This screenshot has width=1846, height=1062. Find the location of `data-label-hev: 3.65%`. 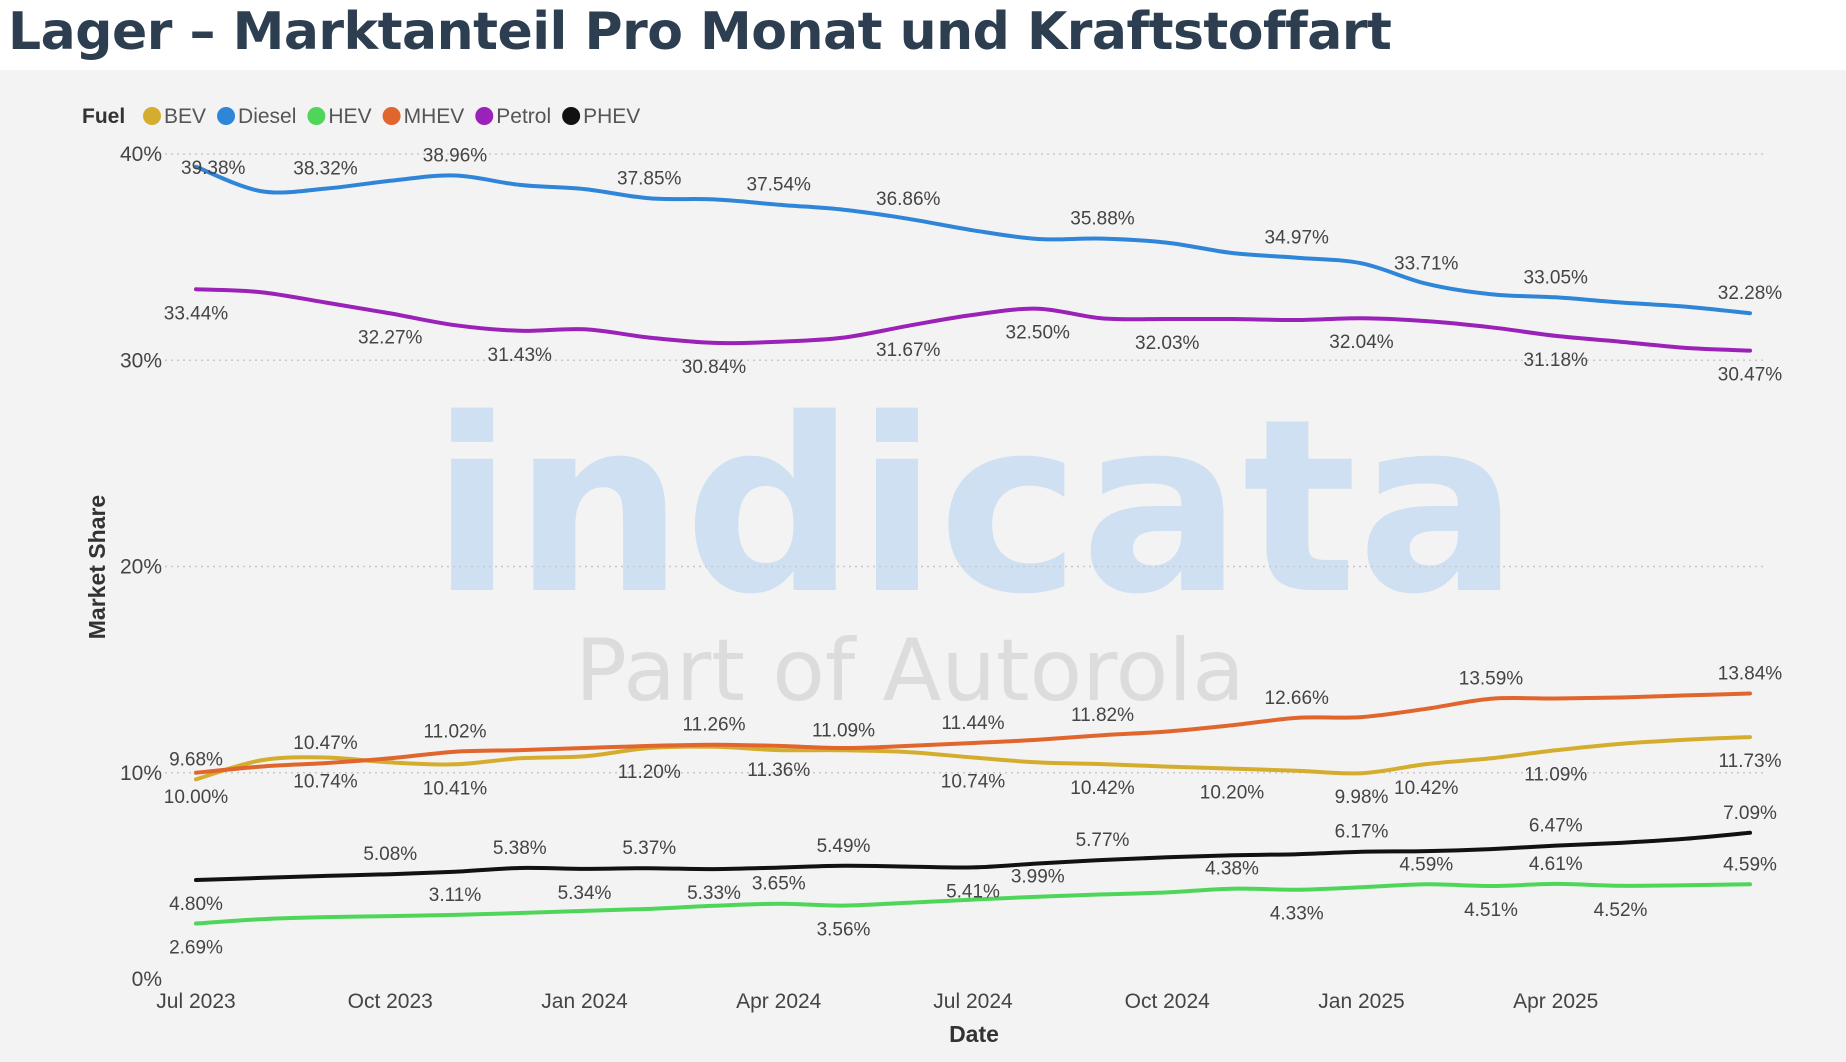

data-label-hev: 3.65% is located at coordinates (779, 884).